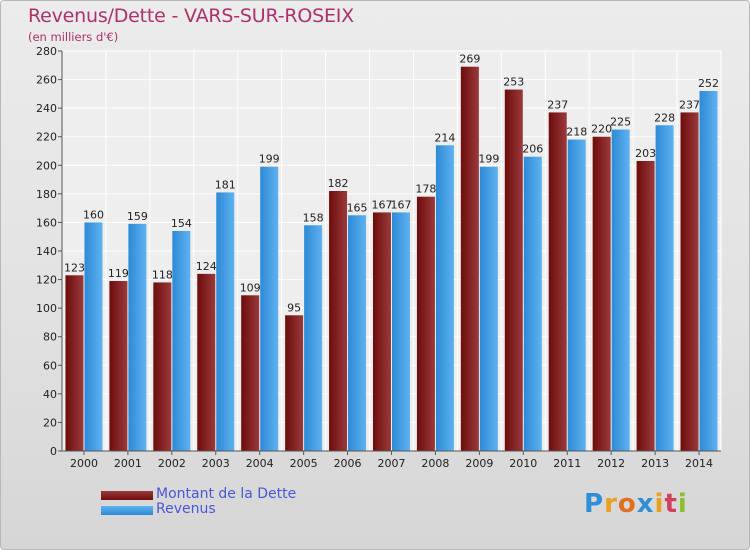  Describe the element at coordinates (269, 308) in the screenshot. I see `bar-revenue-2004` at that location.